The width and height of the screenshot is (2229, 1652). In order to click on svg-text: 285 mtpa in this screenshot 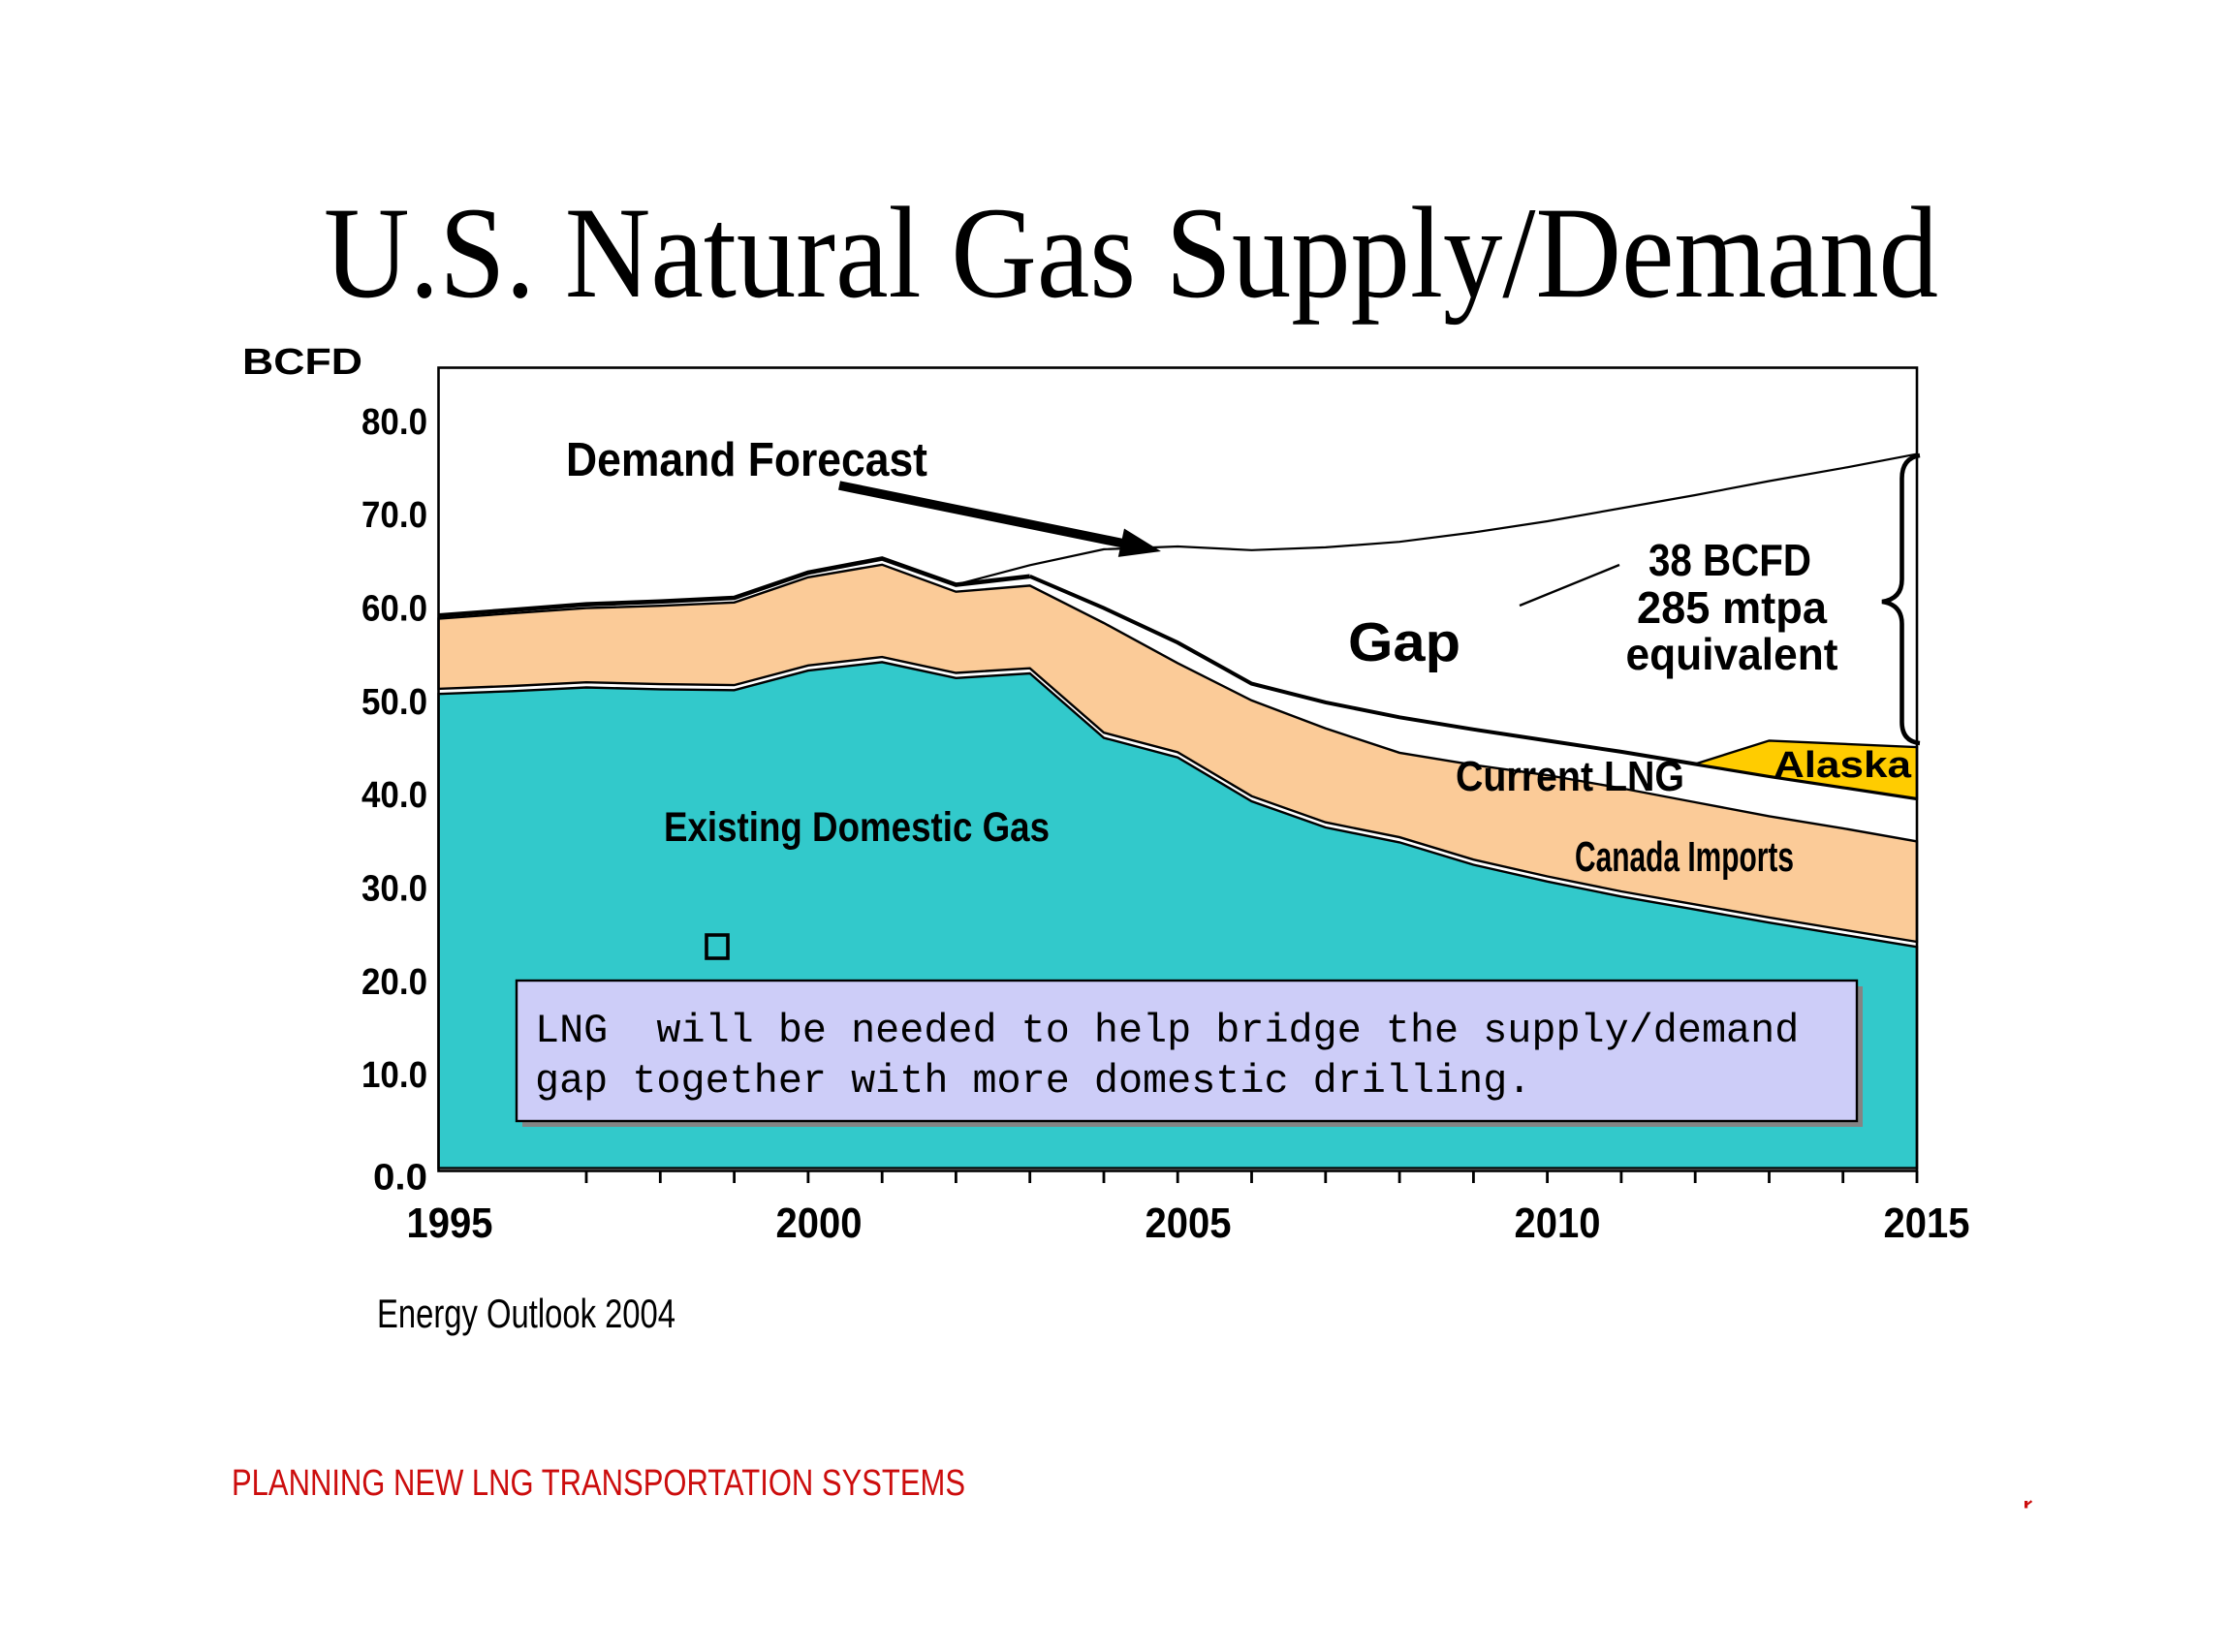, I will do `click(1732, 607)`.